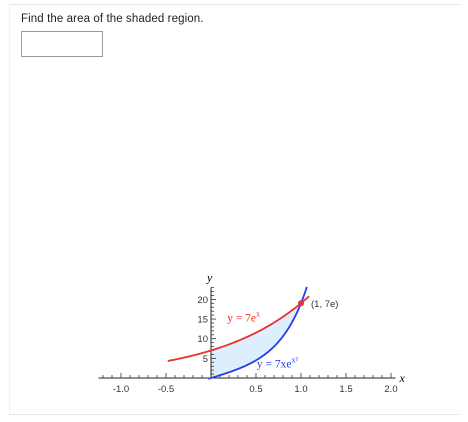  I want to click on x-tick-label: 1.0, so click(300, 389).